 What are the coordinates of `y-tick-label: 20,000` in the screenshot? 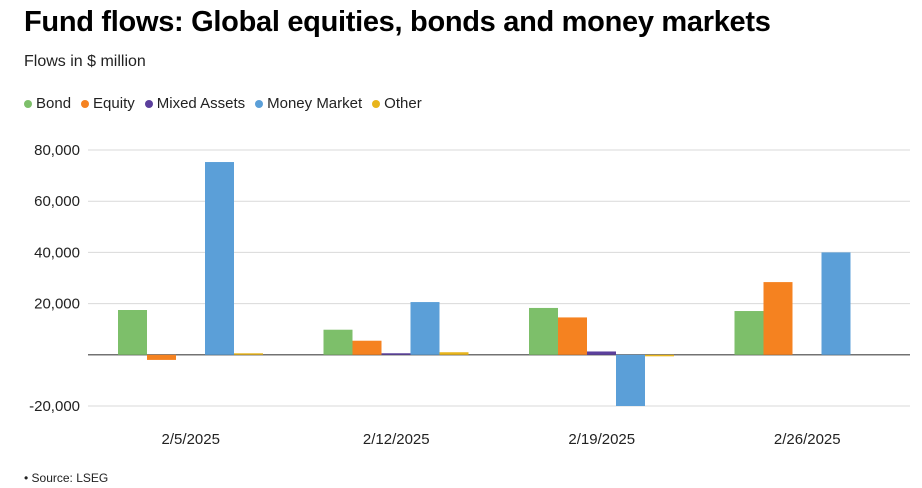 It's located at (57, 304).